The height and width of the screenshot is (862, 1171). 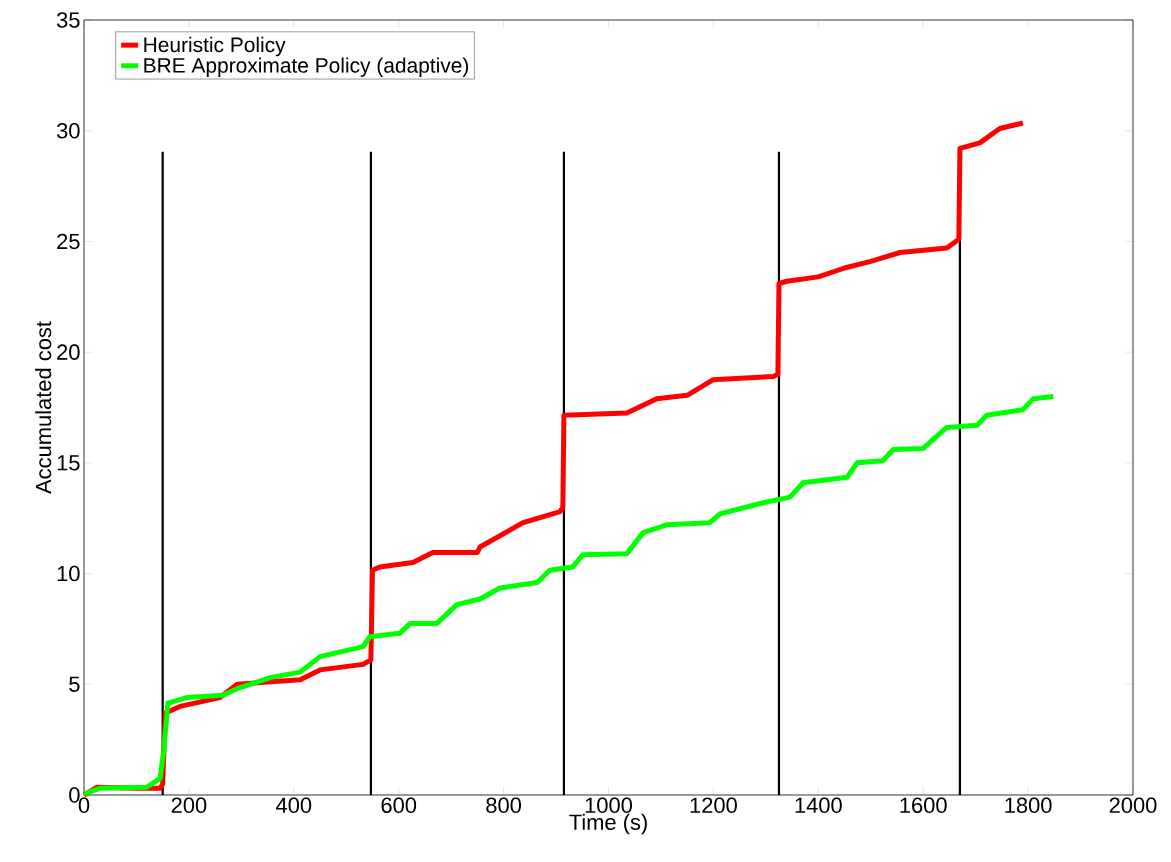 What do you see at coordinates (306, 67) in the screenshot?
I see `legend-label: BRE Approximate Policy (adaptive)` at bounding box center [306, 67].